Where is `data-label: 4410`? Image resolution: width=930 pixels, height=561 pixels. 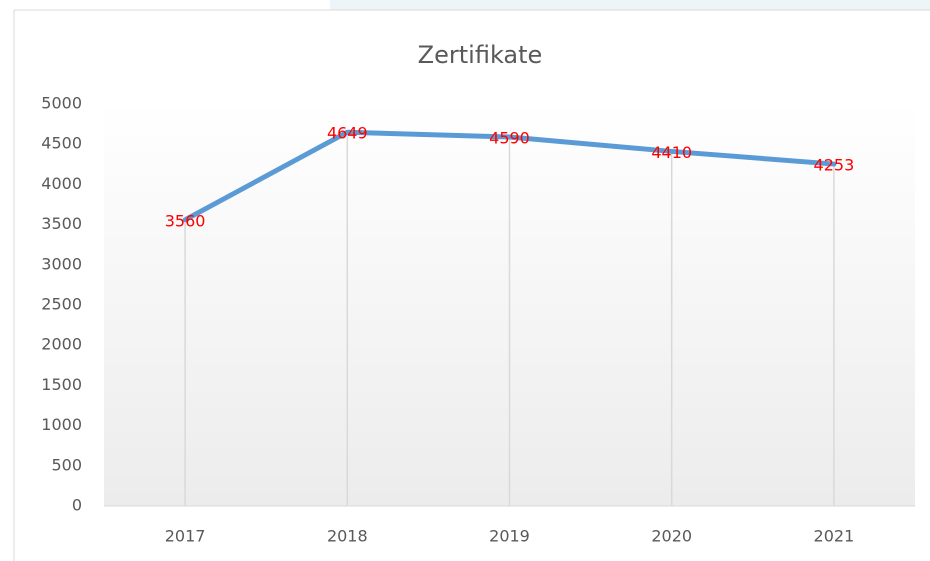 data-label: 4410 is located at coordinates (671, 152).